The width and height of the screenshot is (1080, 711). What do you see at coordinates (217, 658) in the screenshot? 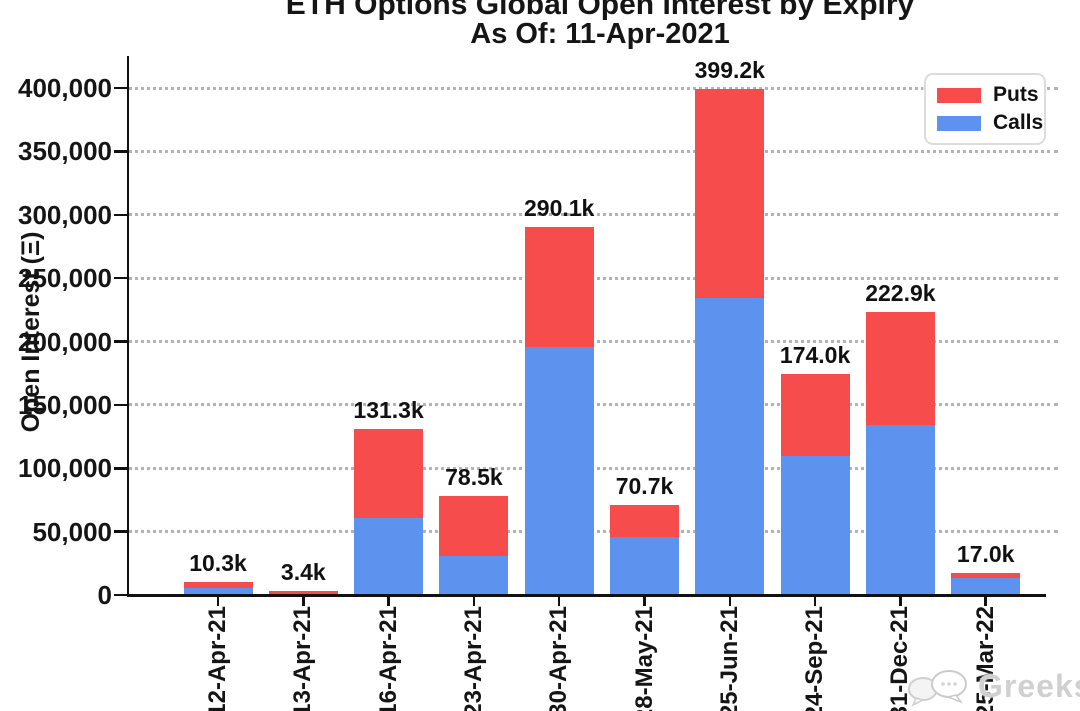
I see `x-tick-label: 12-Apr-21` at bounding box center [217, 658].